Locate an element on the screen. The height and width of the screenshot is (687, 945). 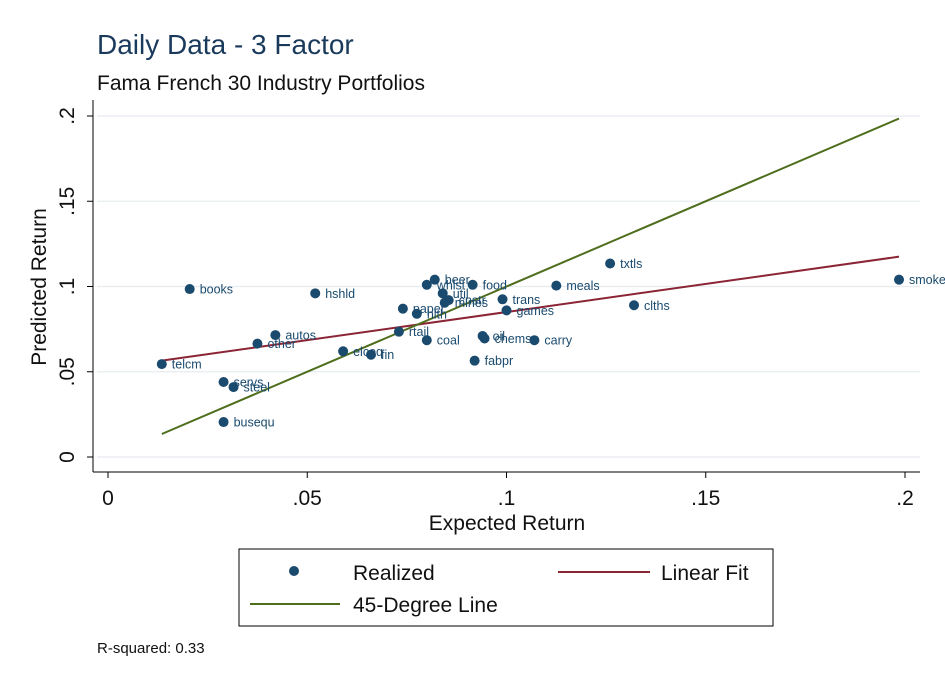
data-label-hshld: hshld is located at coordinates (340, 294).